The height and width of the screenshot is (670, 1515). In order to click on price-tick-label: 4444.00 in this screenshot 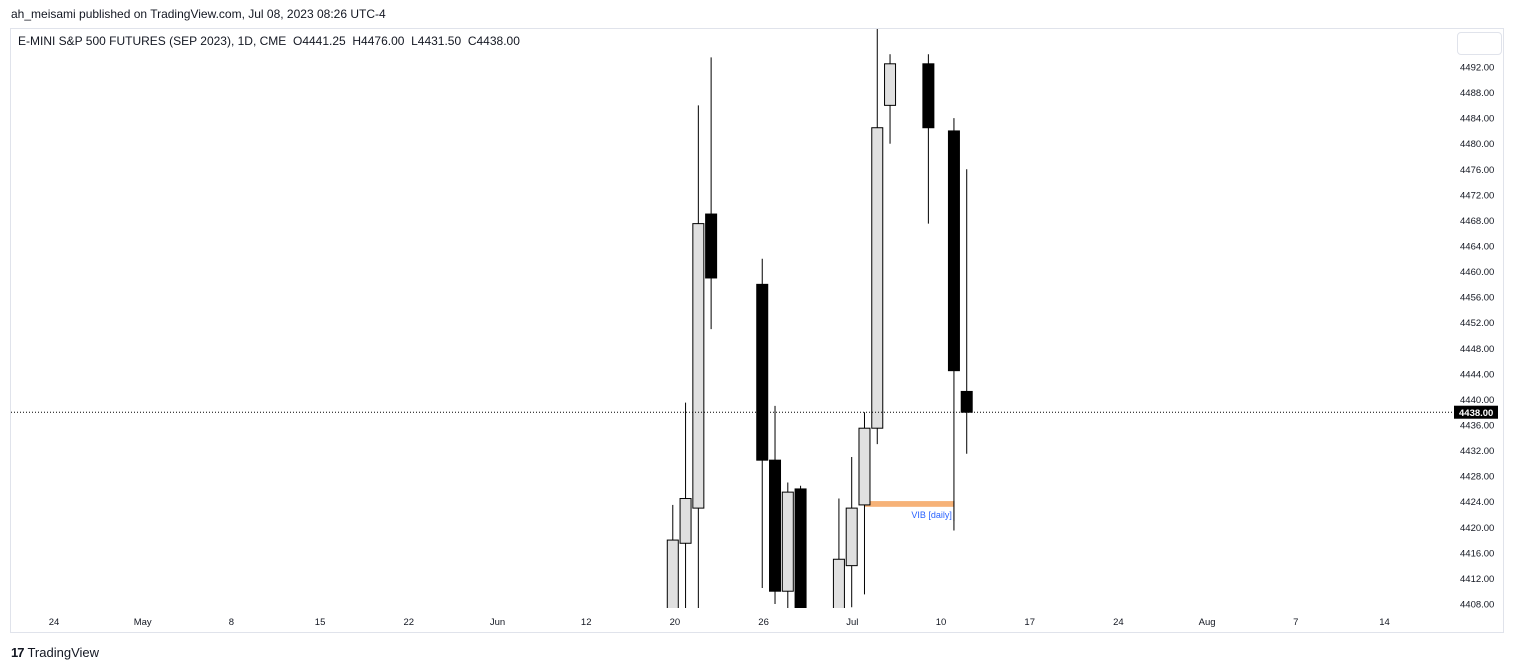, I will do `click(1477, 374)`.